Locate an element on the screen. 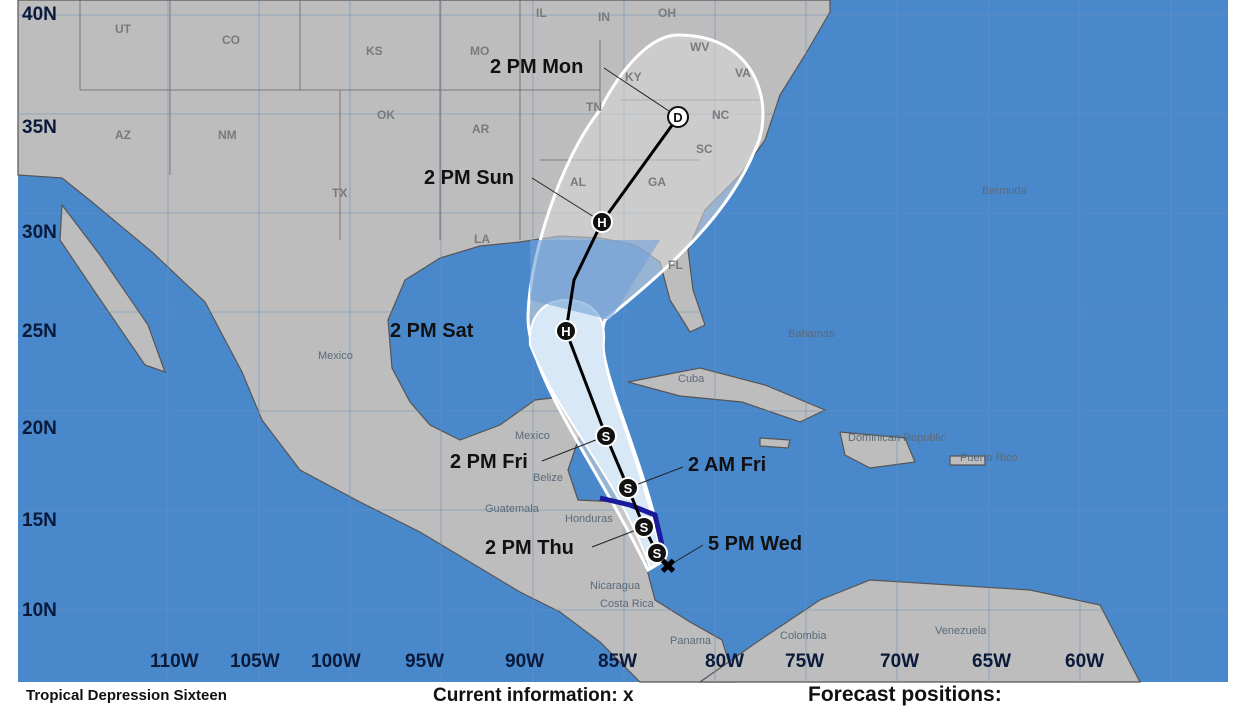 The width and height of the screenshot is (1245, 707). forecast-time-label: 2 PM Sat is located at coordinates (432, 331).